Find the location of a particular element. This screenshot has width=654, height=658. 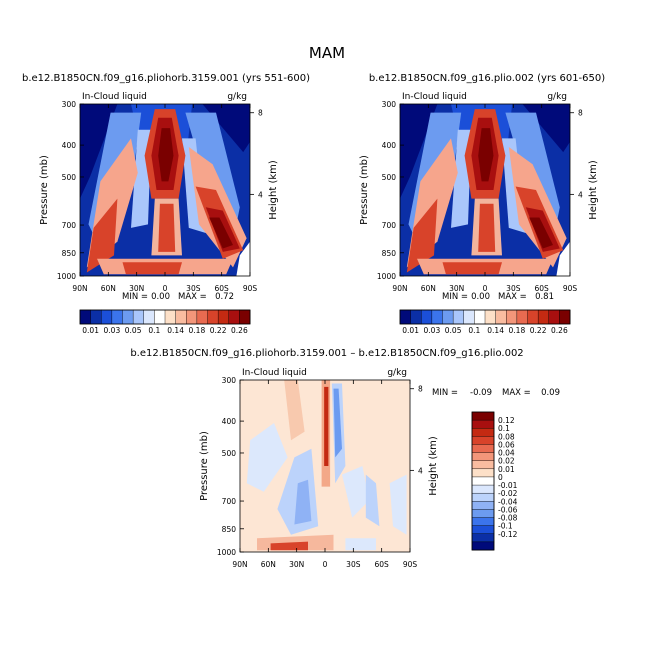

colorbar-label: 0.08 is located at coordinates (506, 436).